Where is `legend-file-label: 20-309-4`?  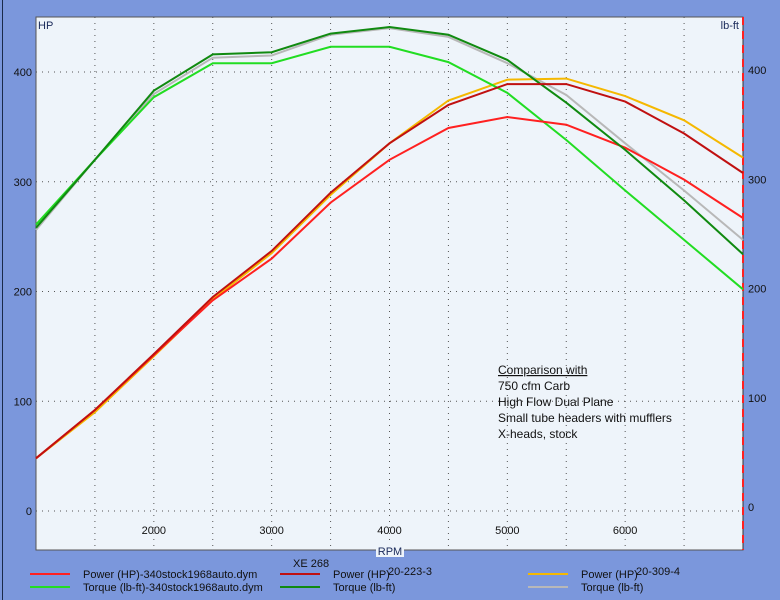 legend-file-label: 20-309-4 is located at coordinates (658, 572).